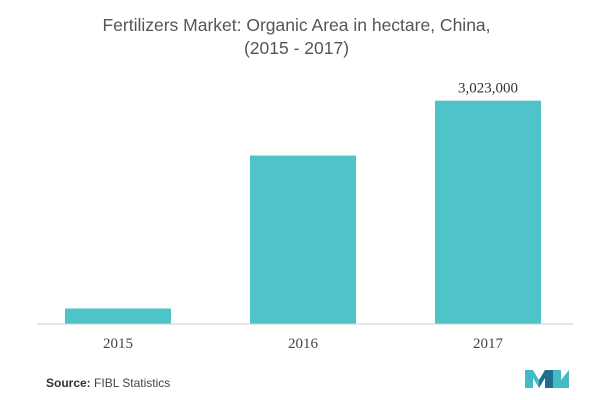 The width and height of the screenshot is (593, 400). I want to click on data-label-2017: 3,023,000, so click(488, 89).